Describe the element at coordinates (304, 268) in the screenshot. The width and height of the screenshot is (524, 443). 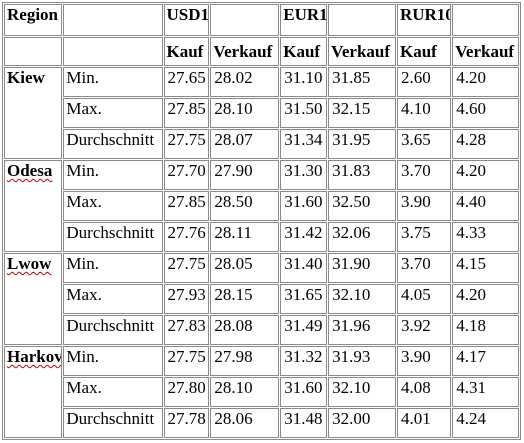
I see `rate-value-cell: 31.40` at that location.